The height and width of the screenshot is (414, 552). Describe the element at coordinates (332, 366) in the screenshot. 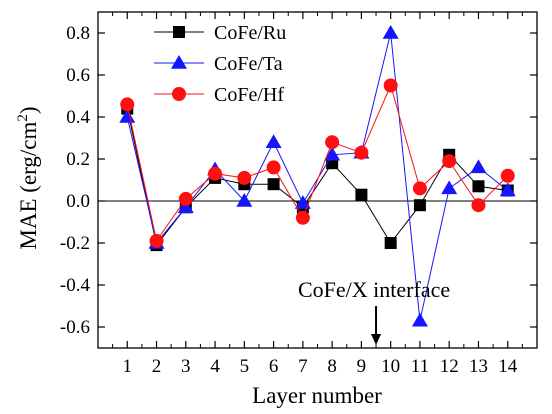

I see `x-tick-label: 8` at that location.